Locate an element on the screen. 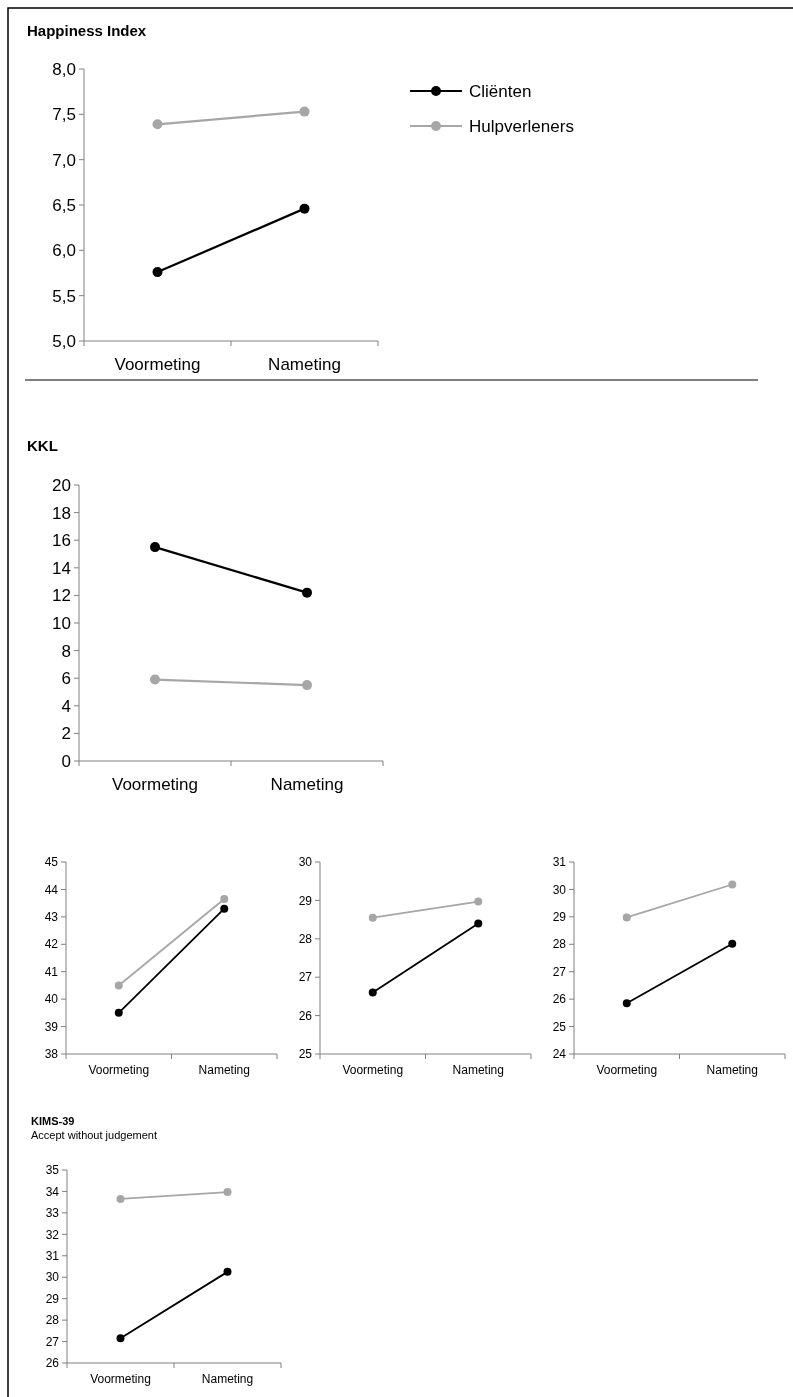  chart-subtitle: Accept without judgement is located at coordinates (94, 1135).